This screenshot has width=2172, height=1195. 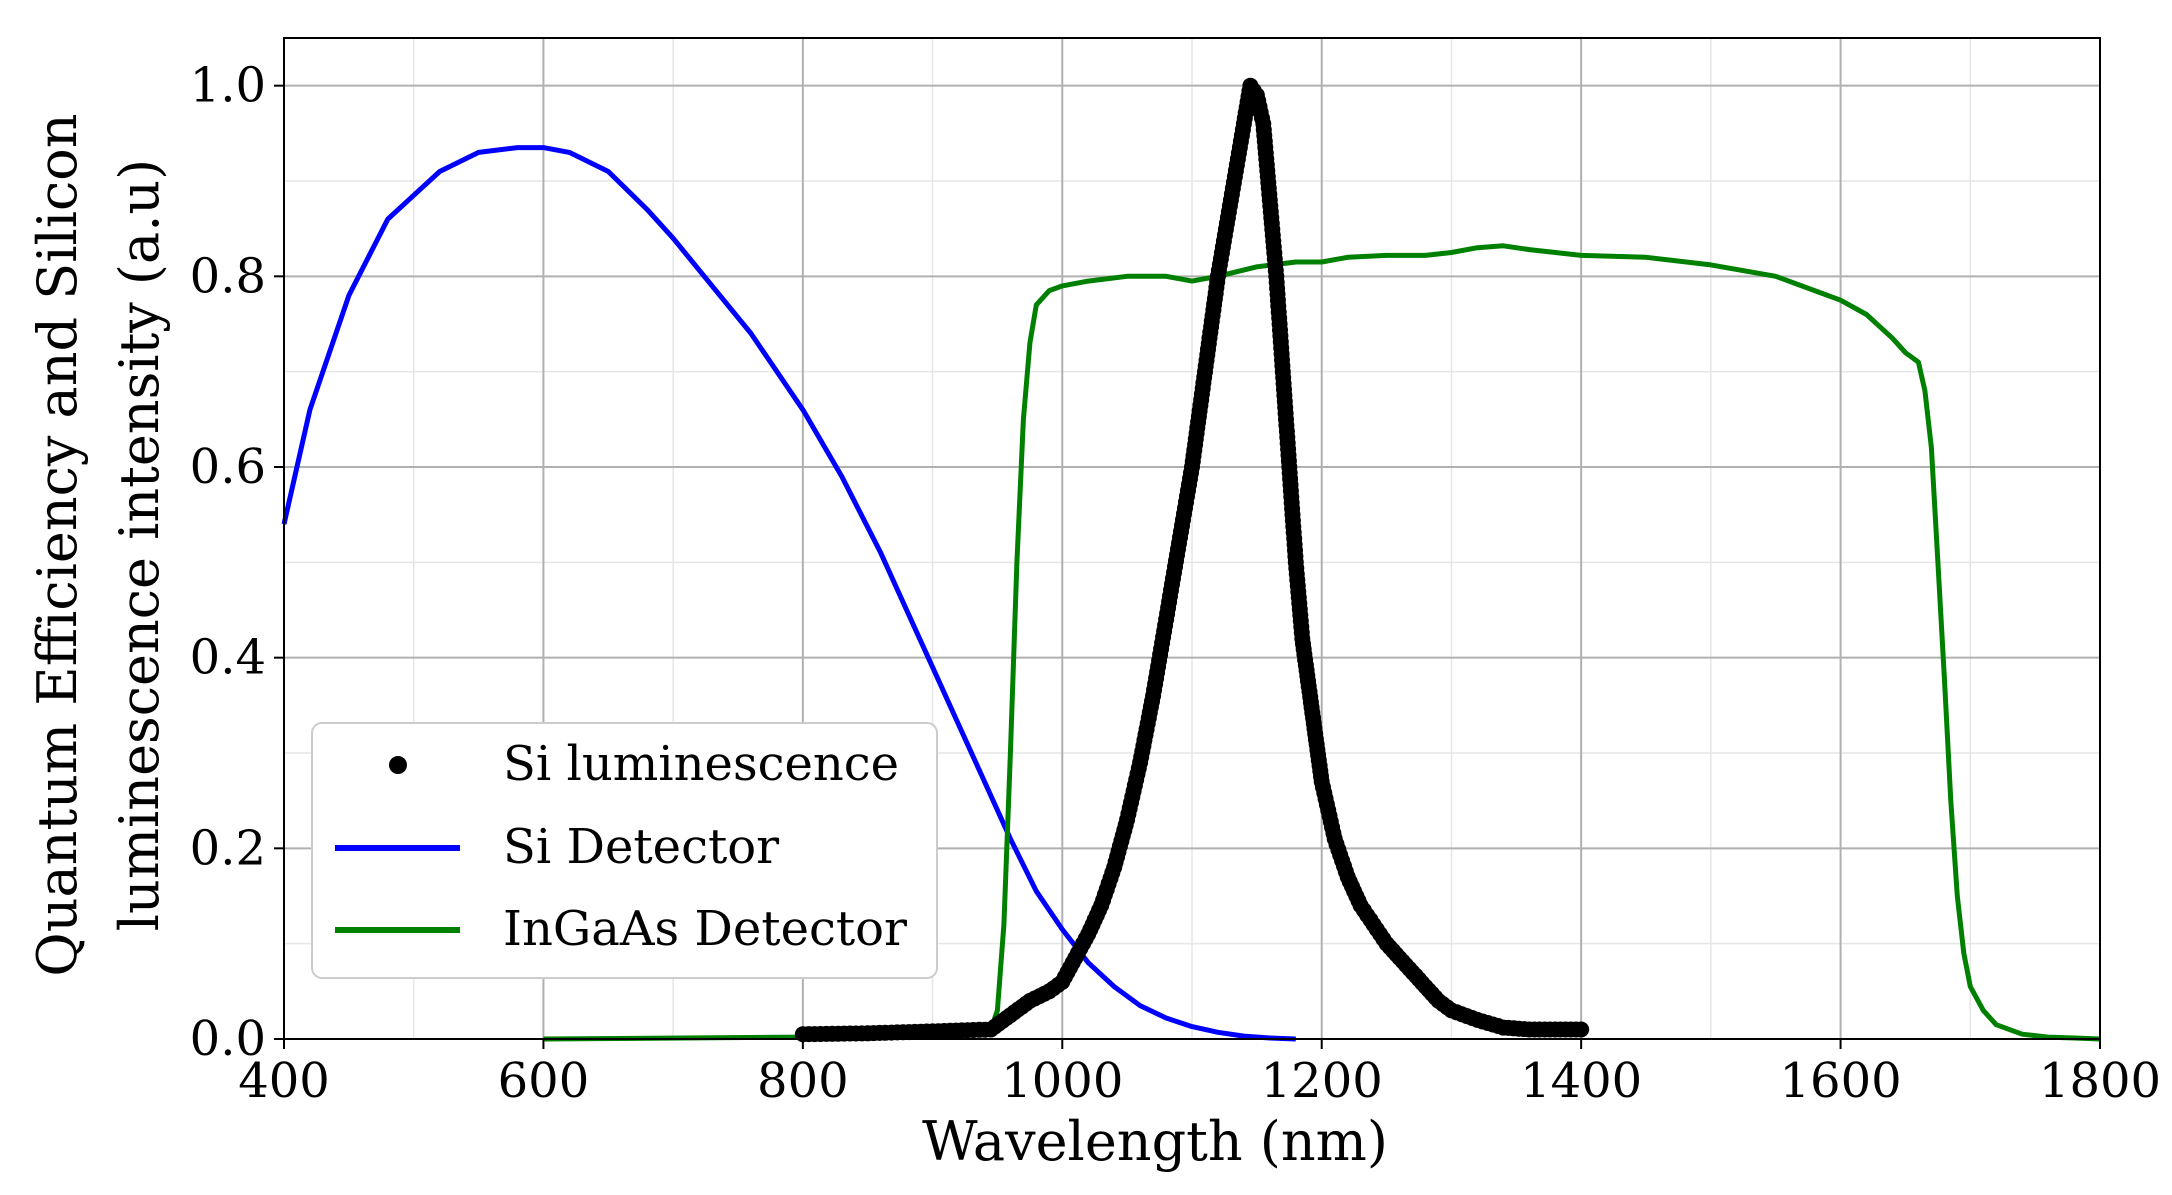 I want to click on x-axis-label: Wavelength (nm), so click(x=1155, y=1141).